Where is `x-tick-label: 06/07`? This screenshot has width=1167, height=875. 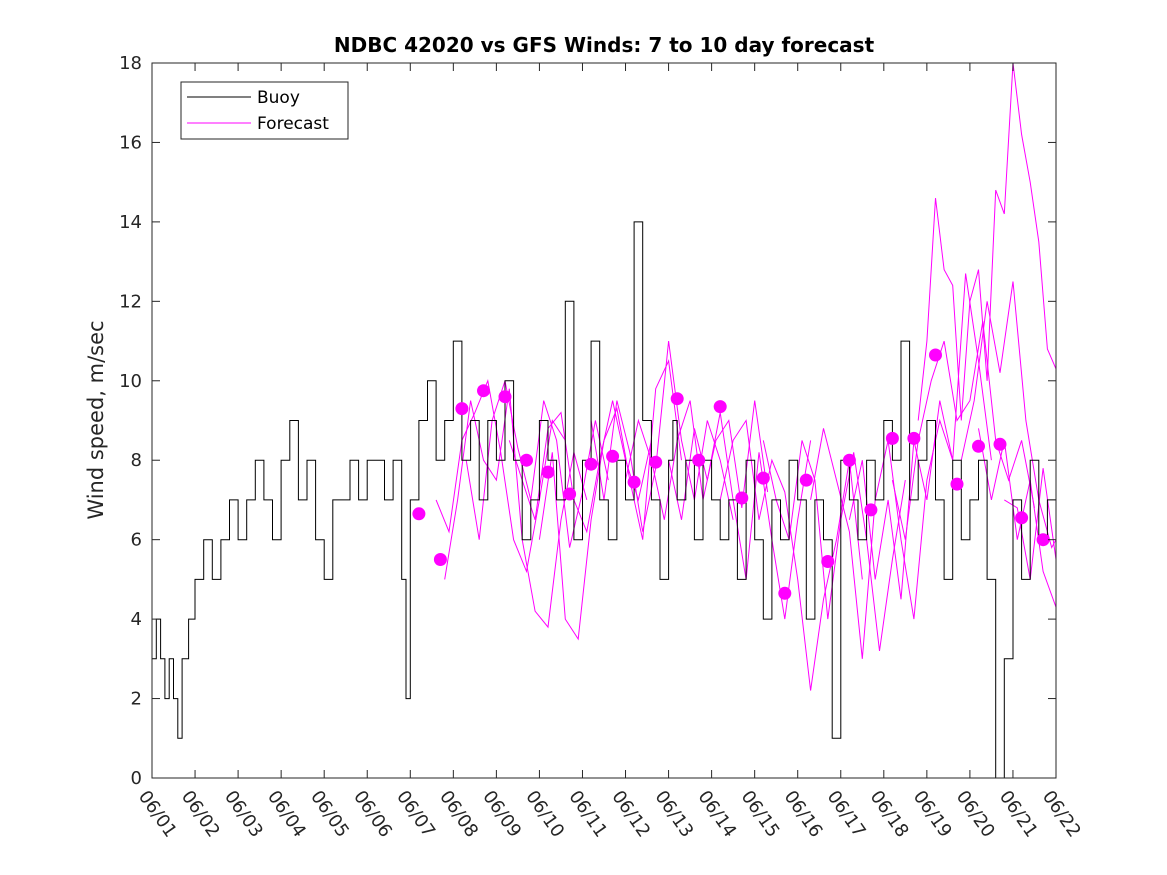
x-tick-label: 06/07 is located at coordinates (415, 814).